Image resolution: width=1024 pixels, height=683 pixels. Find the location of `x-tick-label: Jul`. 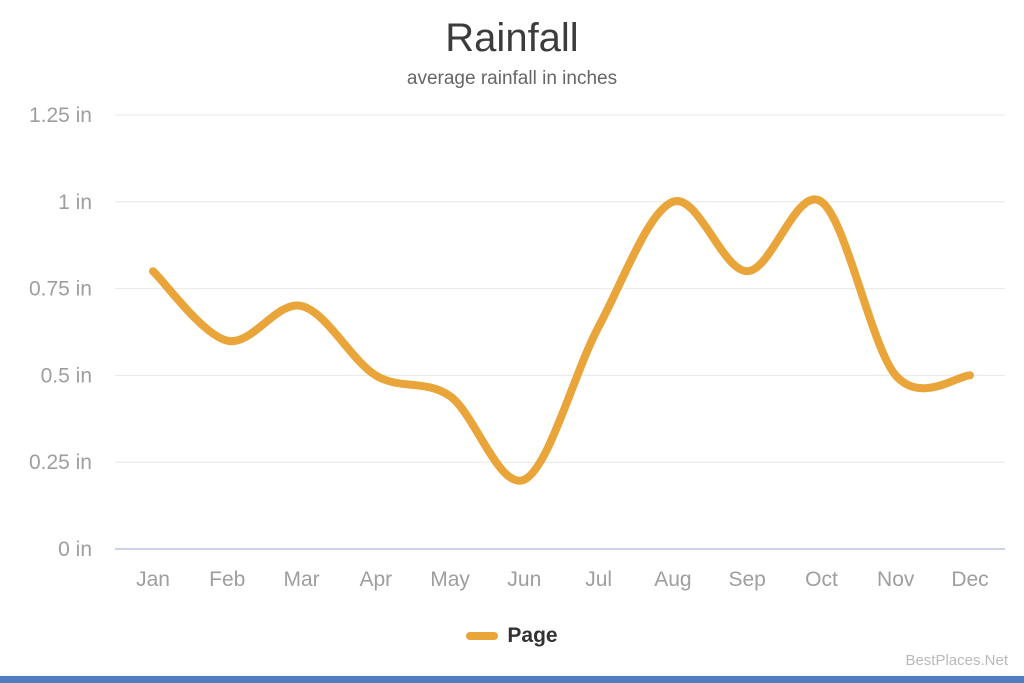

x-tick-label: Jul is located at coordinates (598, 579).